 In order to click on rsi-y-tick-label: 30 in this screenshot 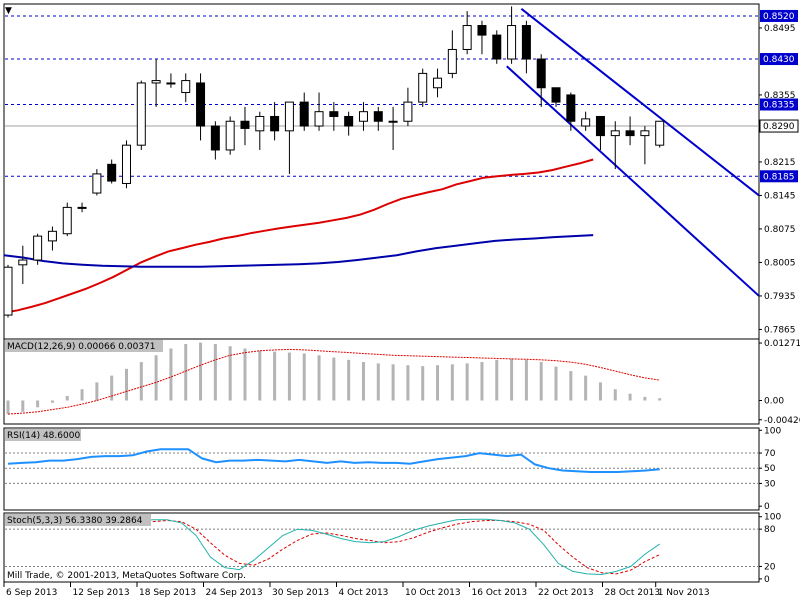, I will do `click(770, 484)`.